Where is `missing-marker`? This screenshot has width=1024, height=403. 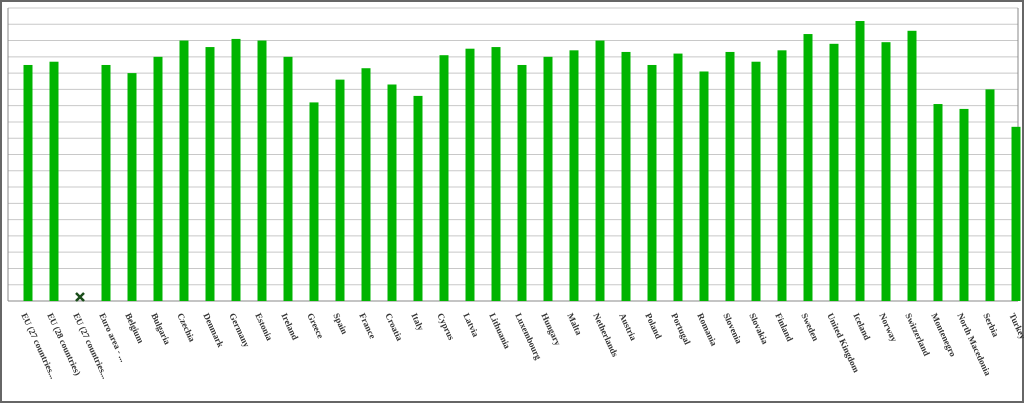
missing-marker is located at coordinates (80, 297).